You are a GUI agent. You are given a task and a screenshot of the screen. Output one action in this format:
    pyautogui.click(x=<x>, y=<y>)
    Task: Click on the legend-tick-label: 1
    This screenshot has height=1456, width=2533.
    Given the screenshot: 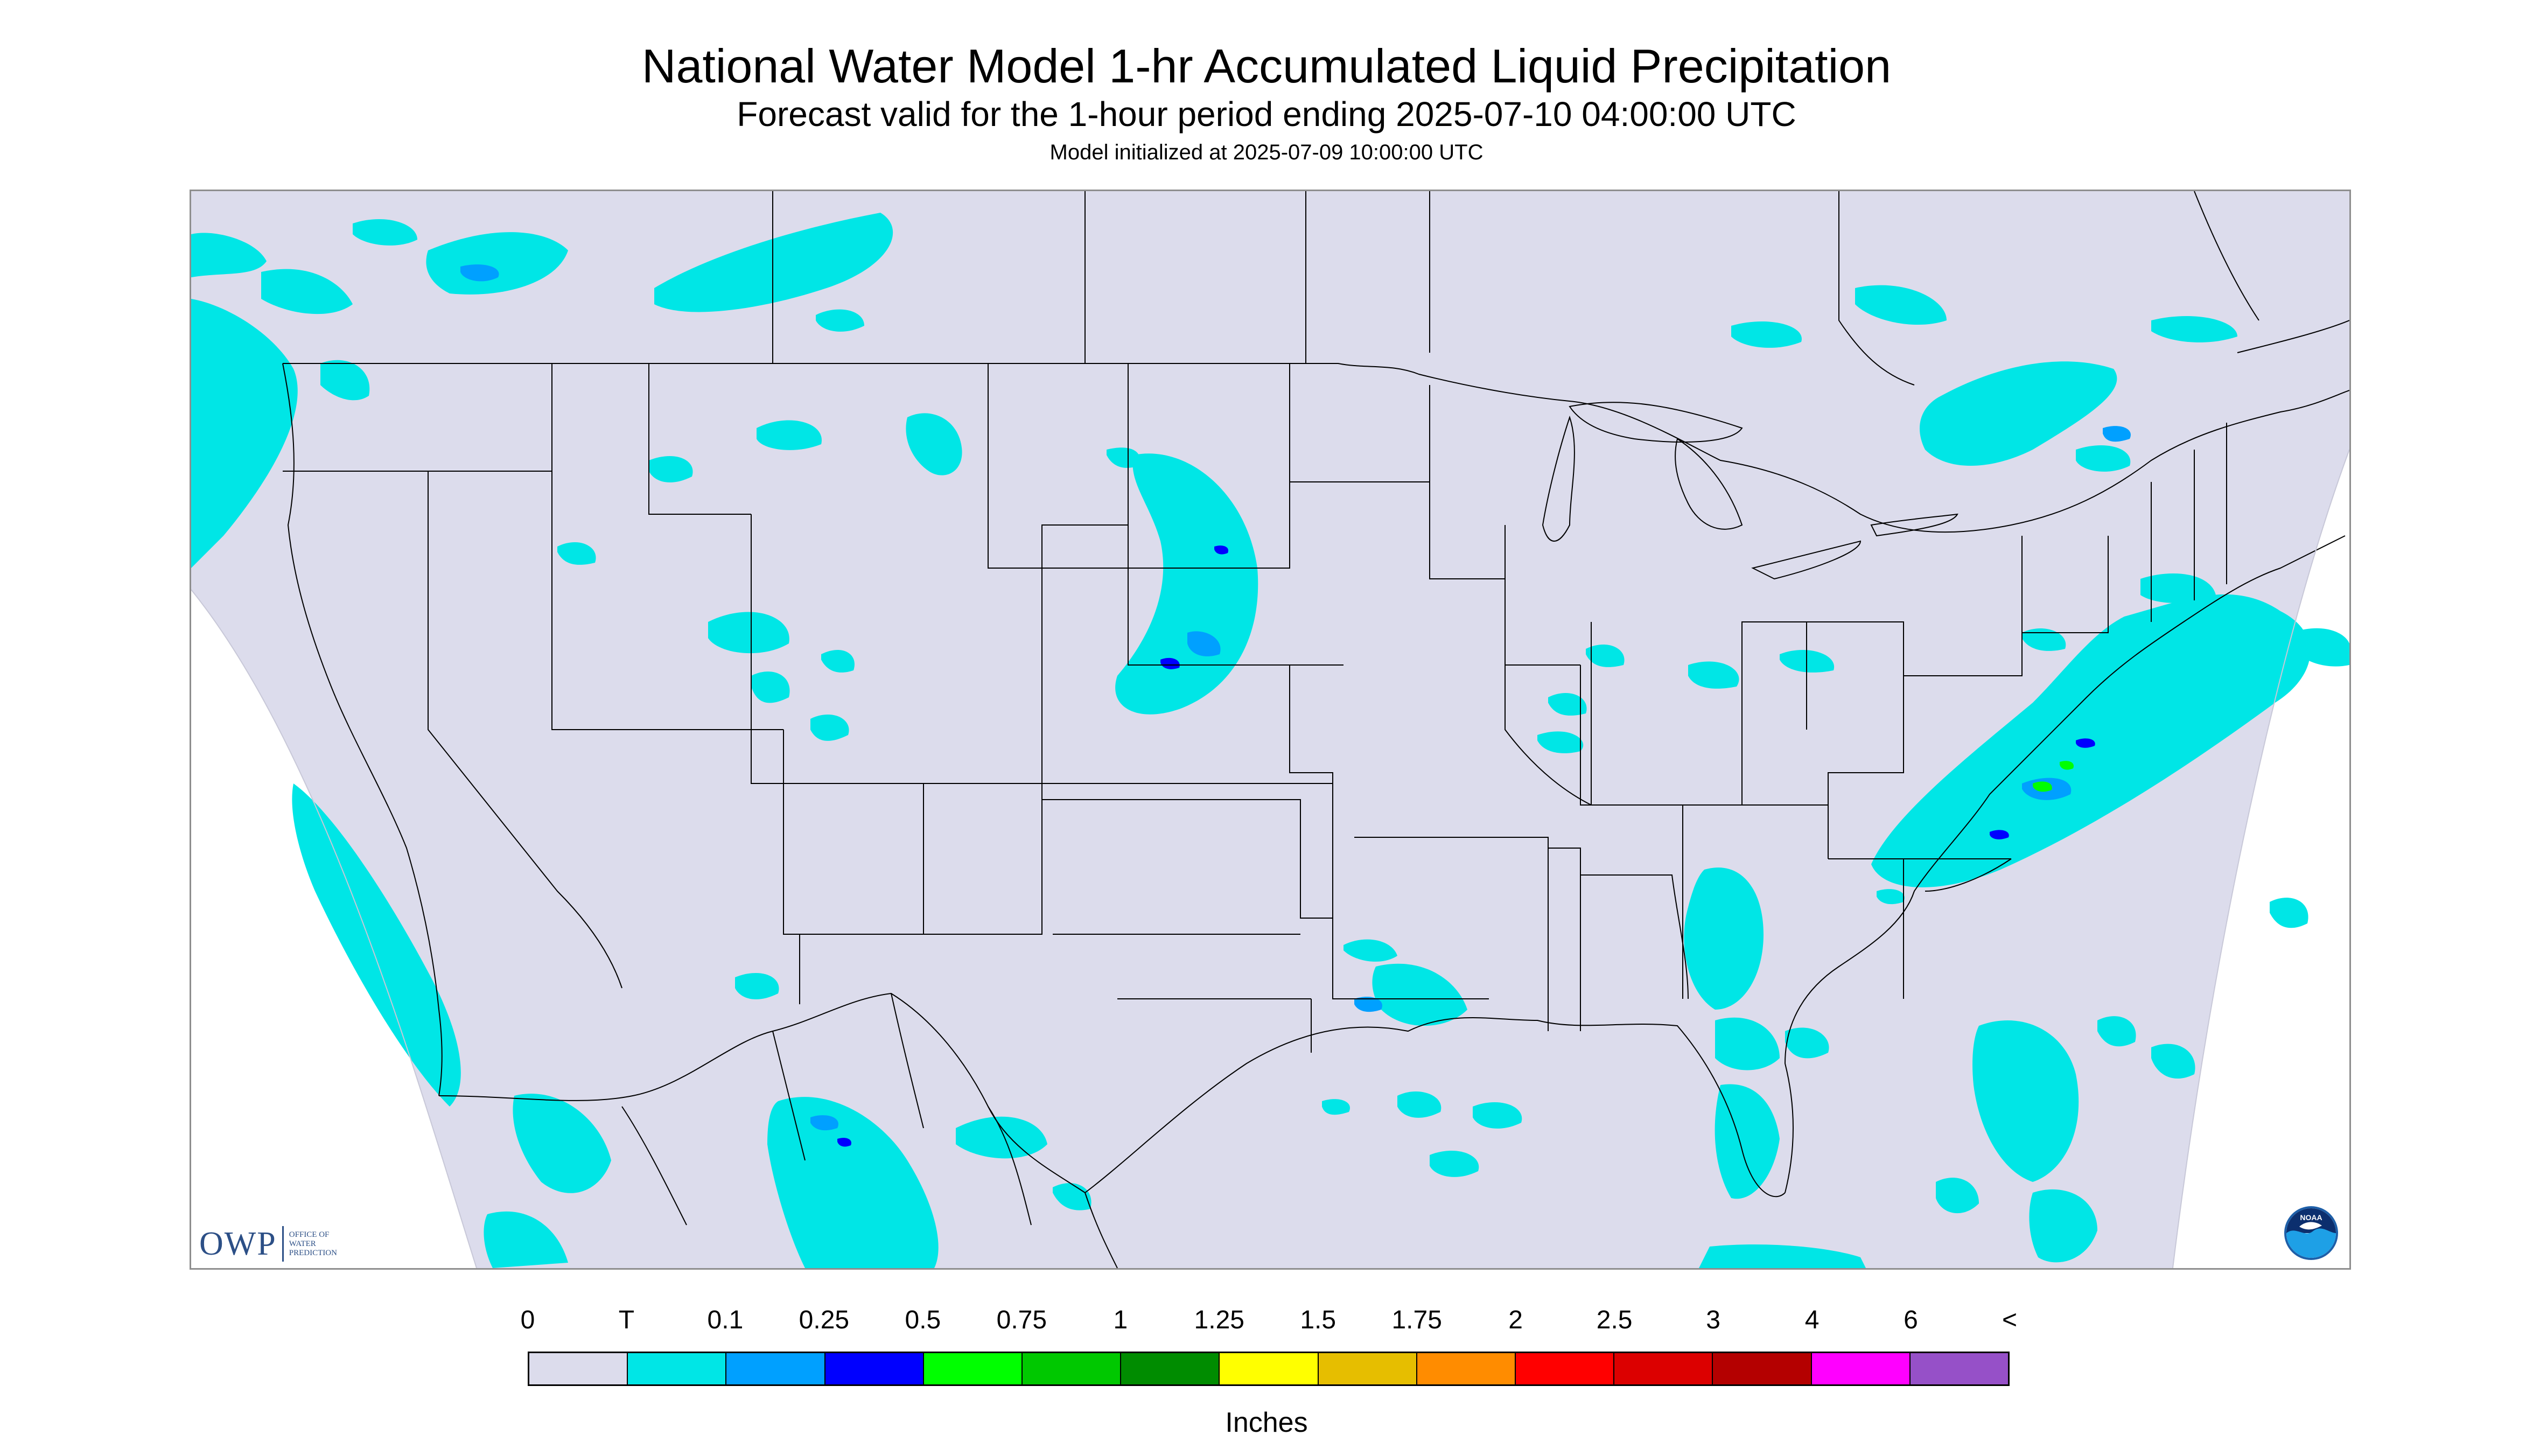 What is the action you would take?
    pyautogui.click(x=1121, y=1320)
    